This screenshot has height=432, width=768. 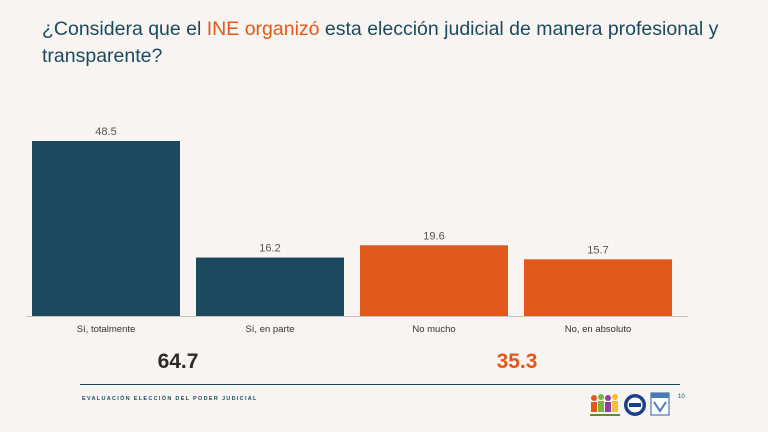 I want to click on page-number: 10, so click(x=681, y=397).